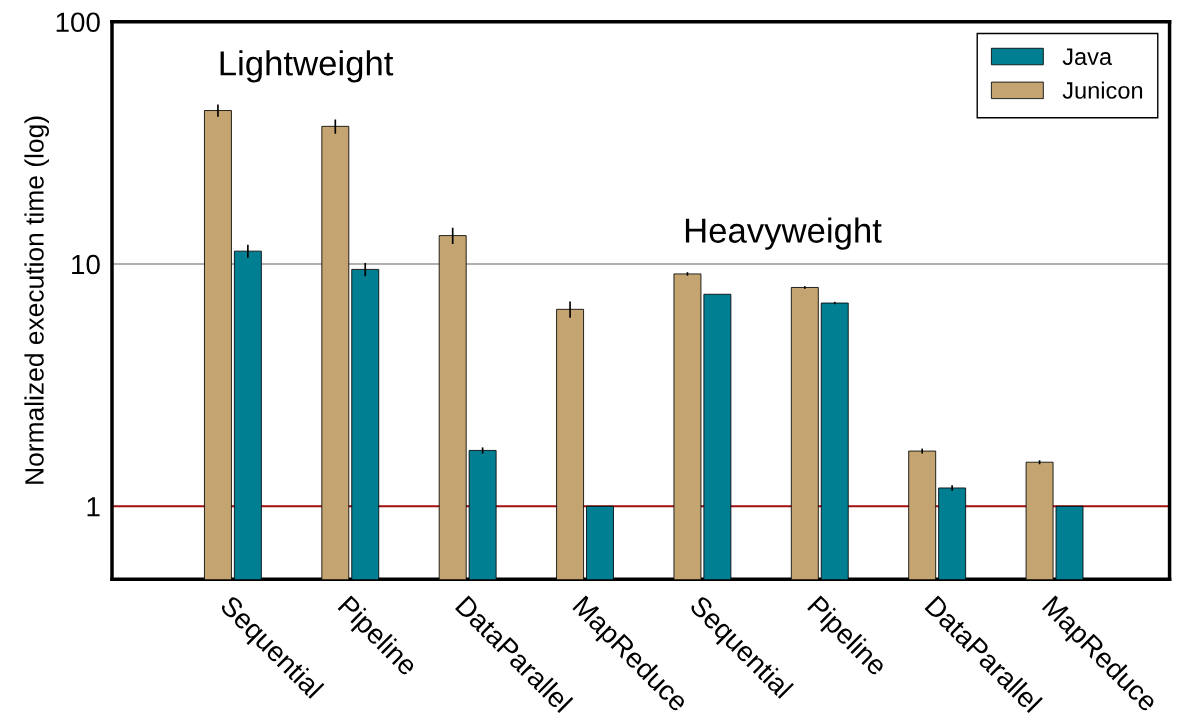  What do you see at coordinates (36, 300) in the screenshot?
I see `y-axis-title: Normalized execution time (log)` at bounding box center [36, 300].